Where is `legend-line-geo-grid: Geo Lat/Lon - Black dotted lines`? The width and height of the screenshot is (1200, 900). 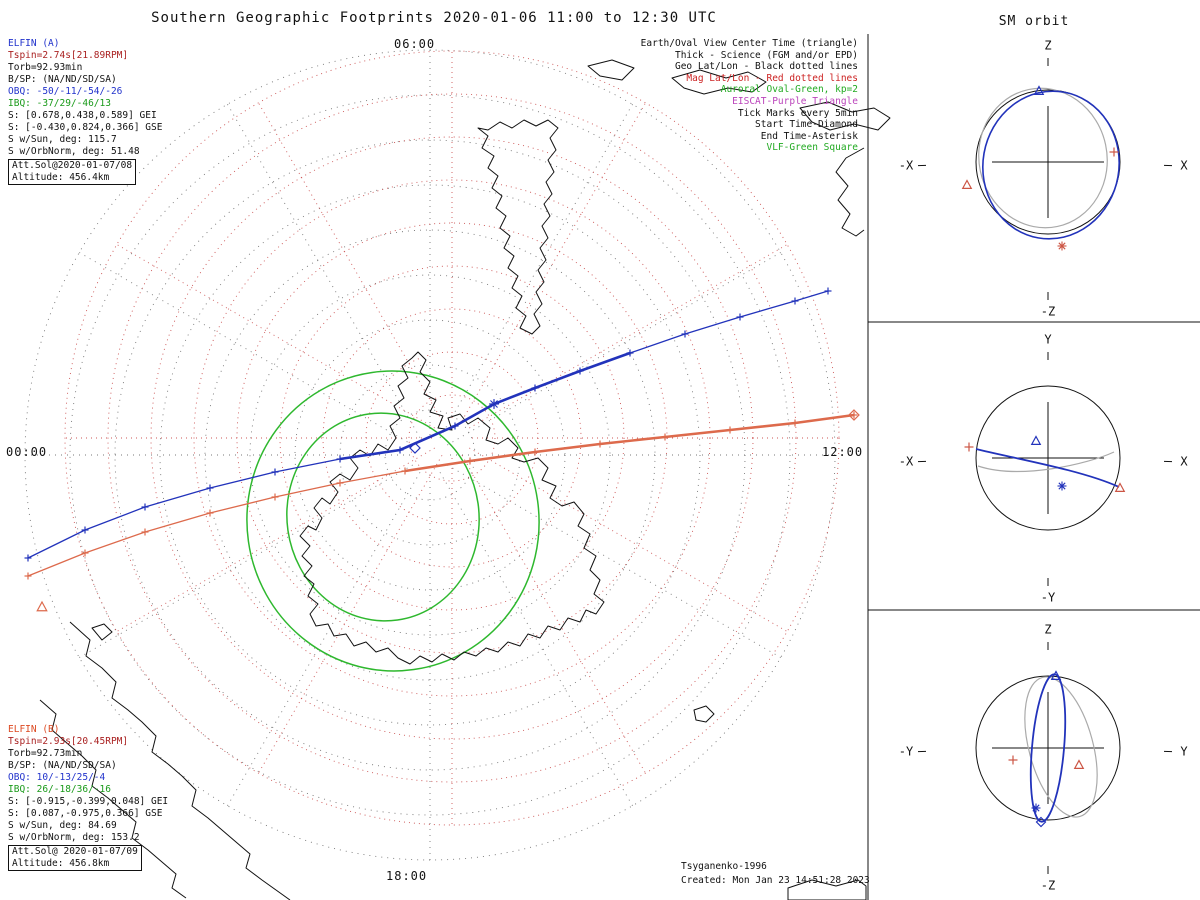
legend-line-geo-grid: Geo Lat/Lon - Black dotted lines is located at coordinates (766, 67).